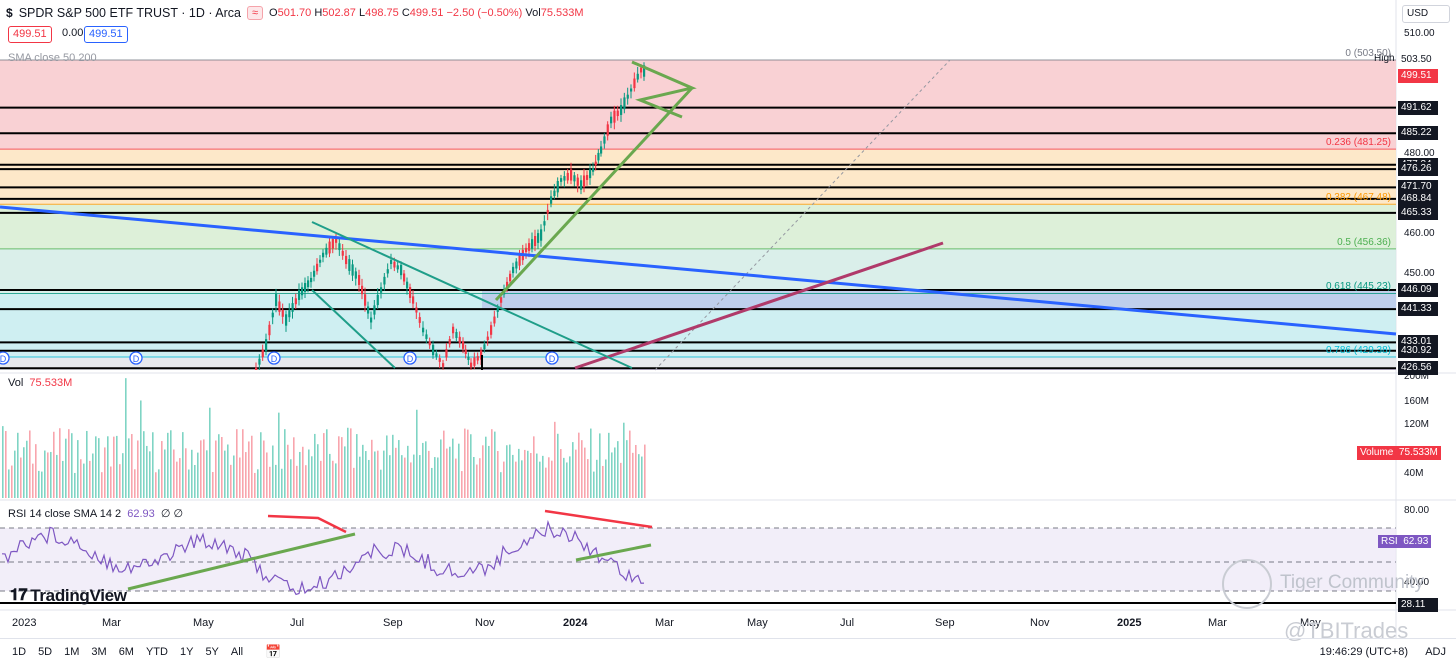 The image size is (1456, 665). What do you see at coordinates (45, 652) in the screenshot?
I see `range-button-5d: 5D` at bounding box center [45, 652].